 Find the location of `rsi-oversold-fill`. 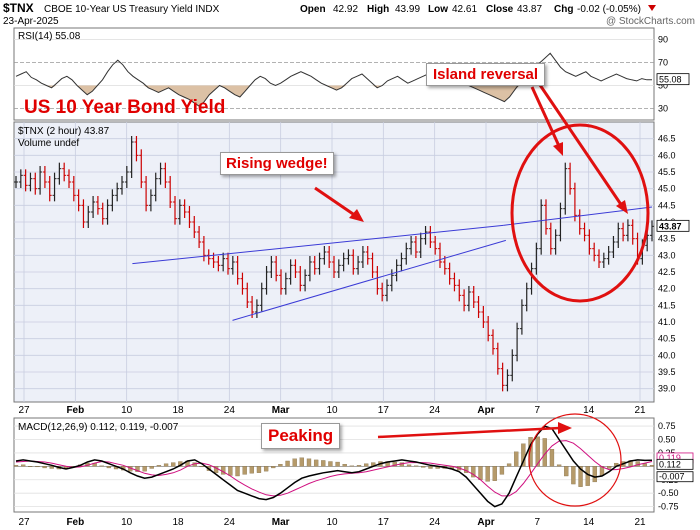

rsi-oversold-fill is located at coordinates (334, 96).